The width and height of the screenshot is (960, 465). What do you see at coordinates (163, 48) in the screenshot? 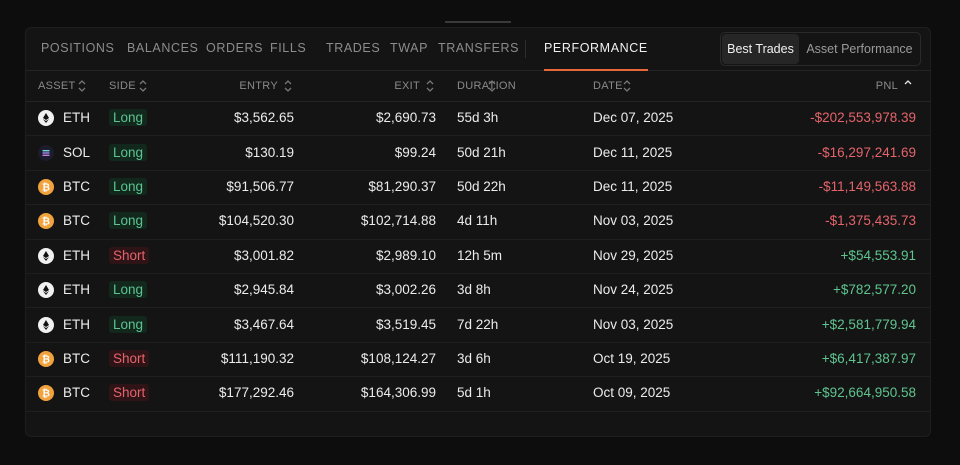
I see `tab: BALANCES` at bounding box center [163, 48].